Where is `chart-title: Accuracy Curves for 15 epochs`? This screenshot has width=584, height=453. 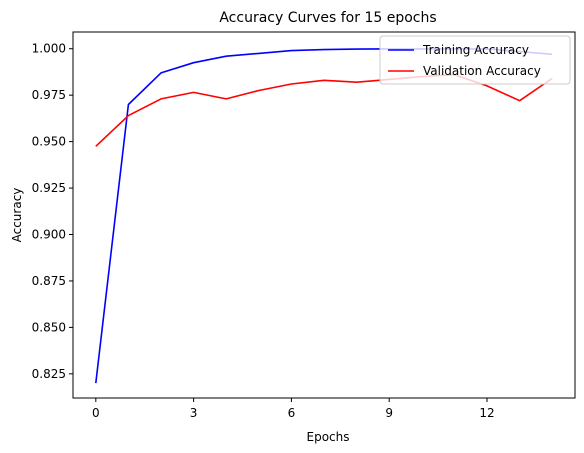
chart-title: Accuracy Curves for 15 epochs is located at coordinates (327, 18).